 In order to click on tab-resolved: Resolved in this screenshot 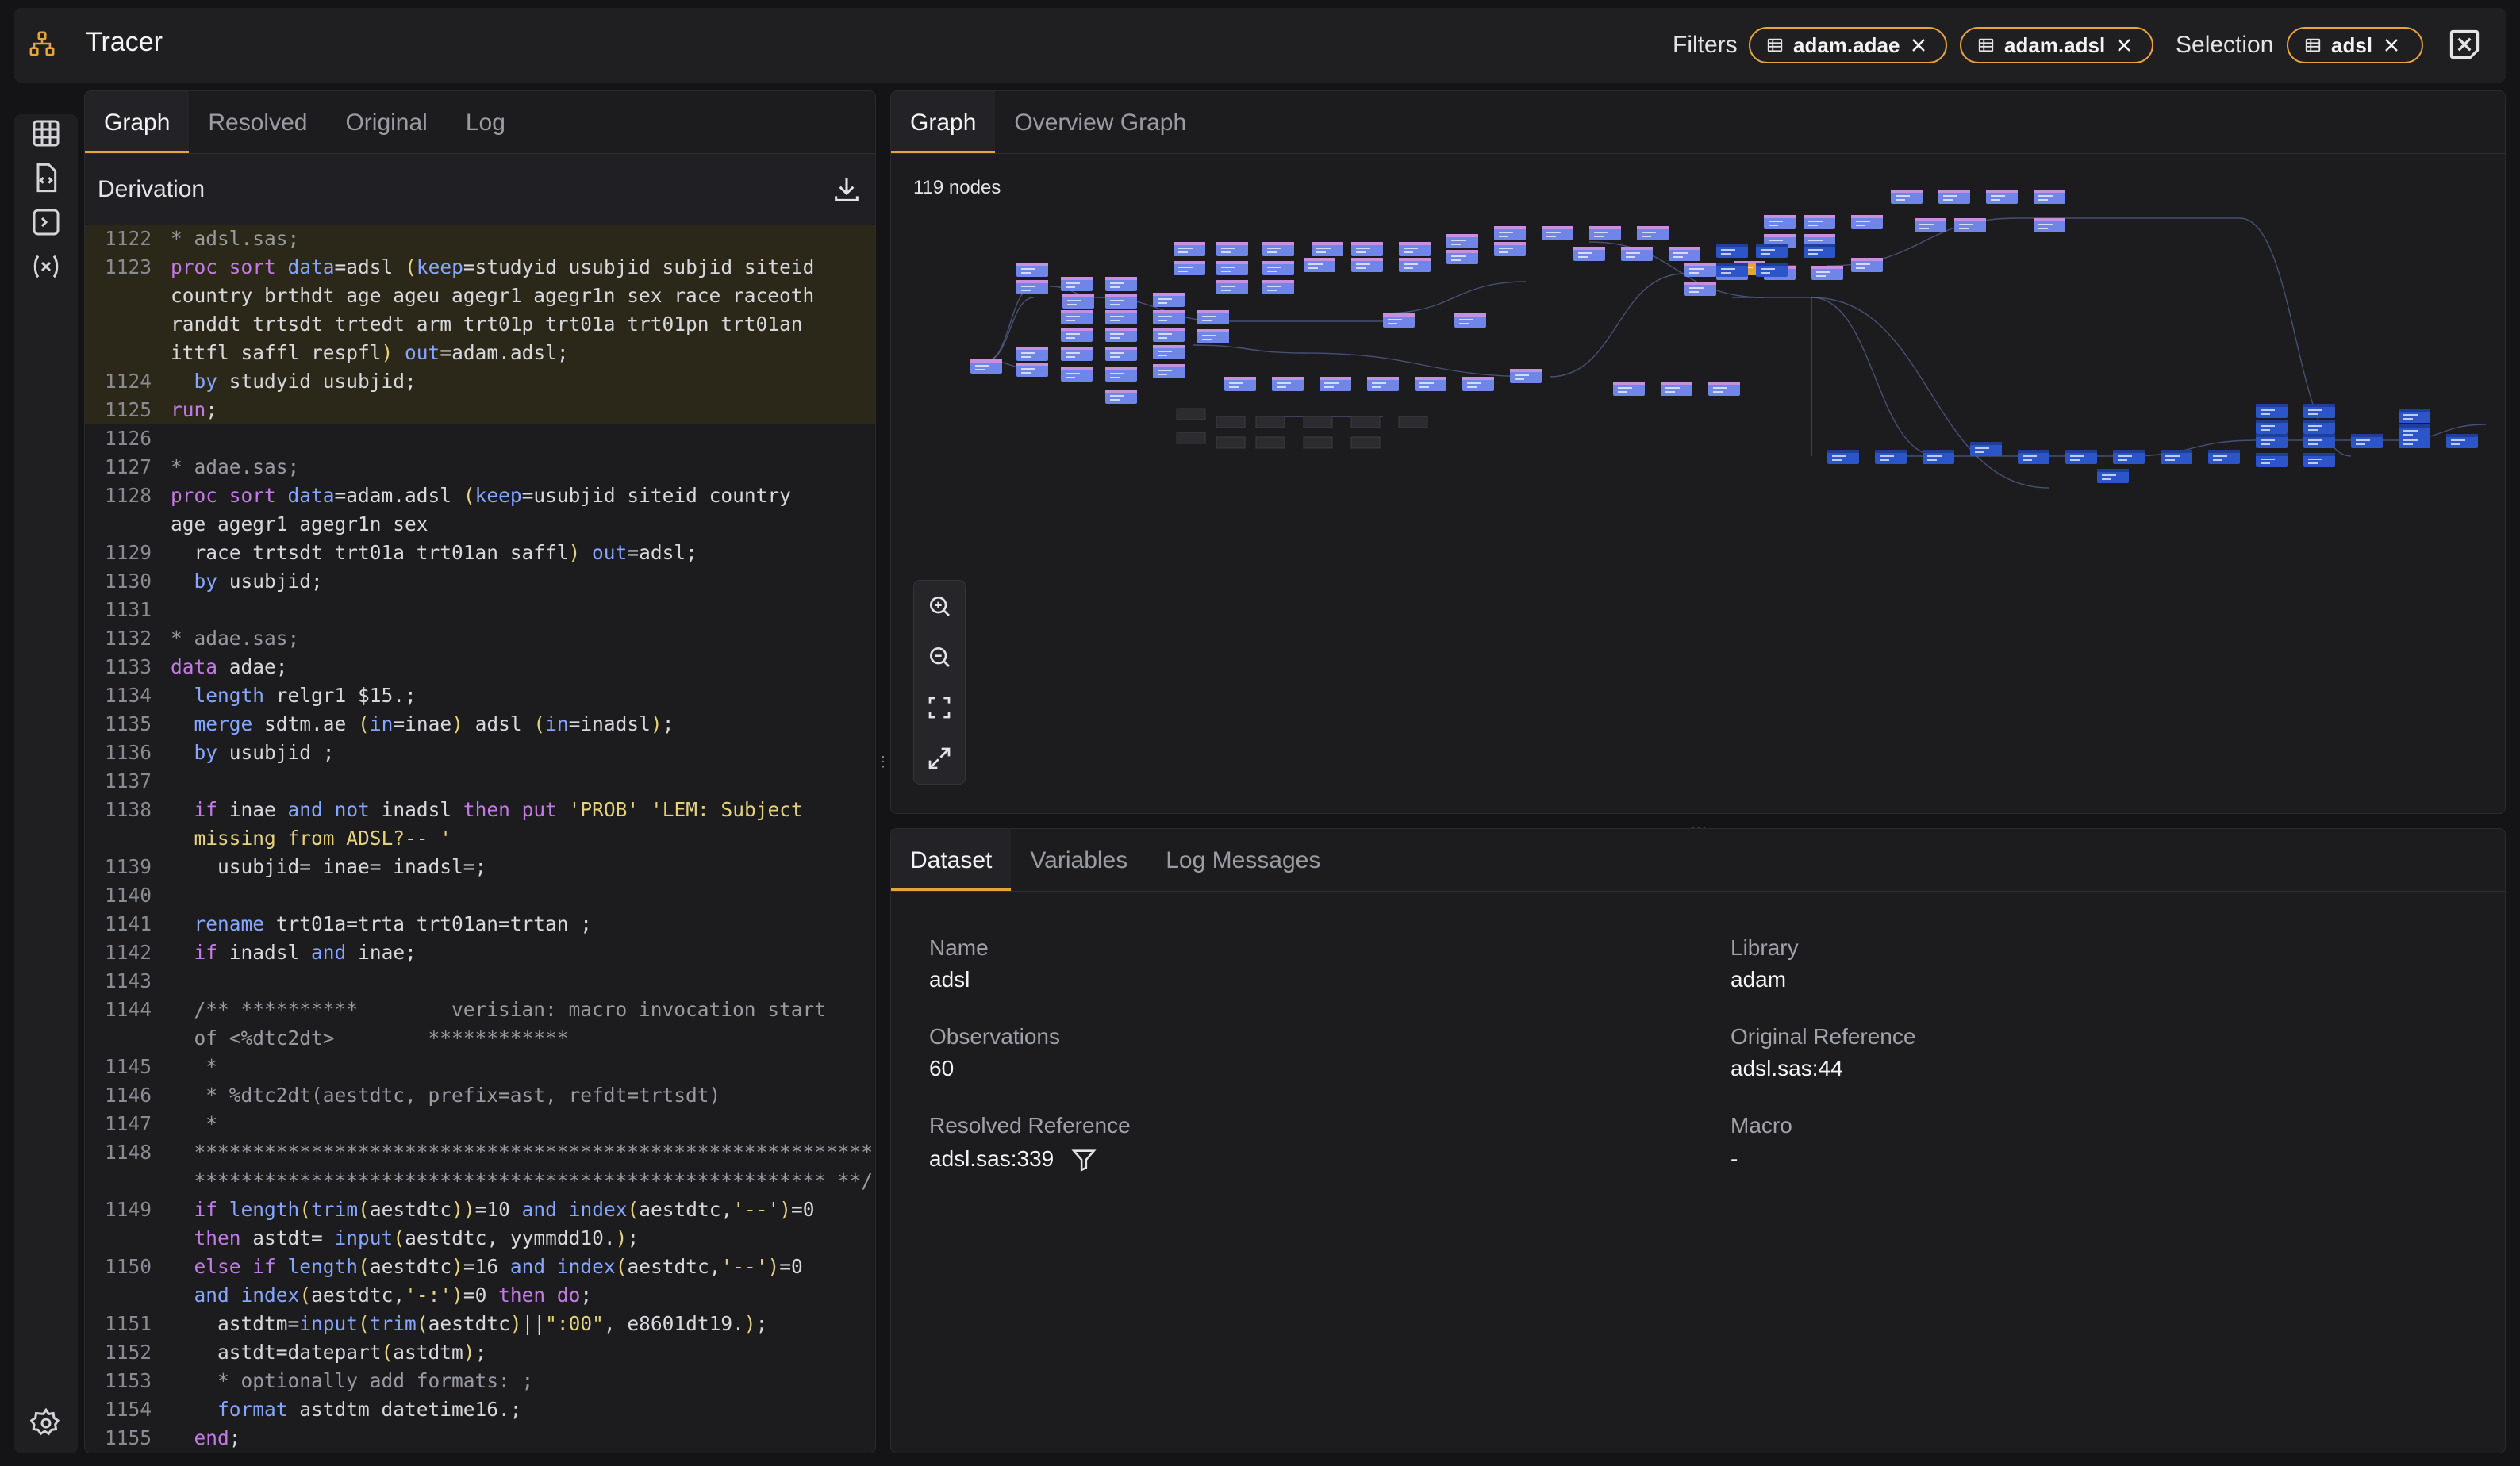, I will do `click(258, 122)`.